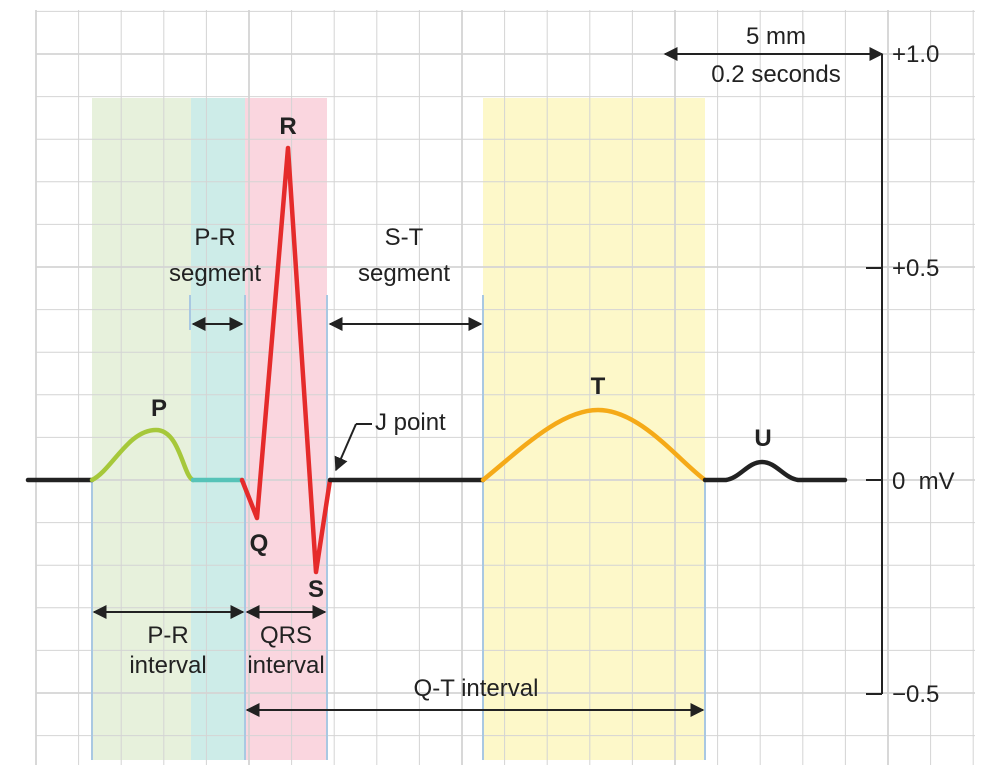  Describe the element at coordinates (598, 386) in the screenshot. I see `t-wave-label: T` at that location.